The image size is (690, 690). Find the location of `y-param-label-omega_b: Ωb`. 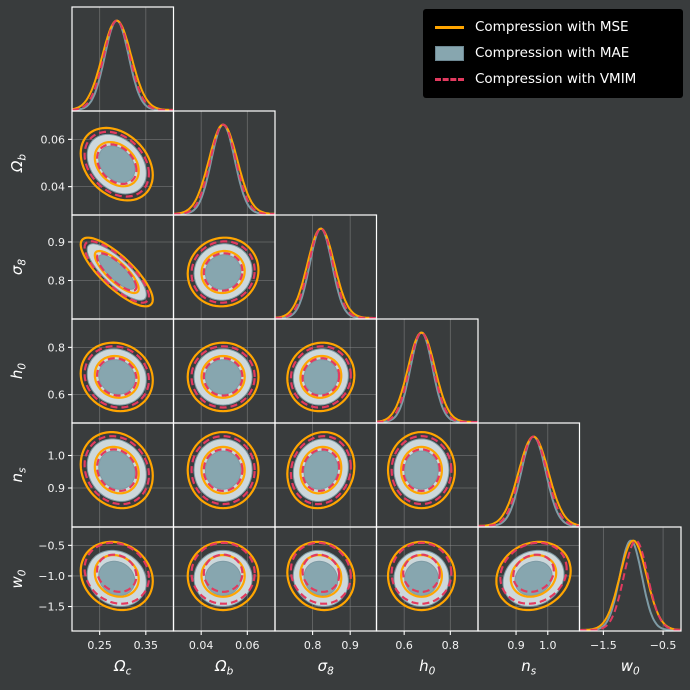

y-param-label-omega_b: Ωb is located at coordinates (18, 163).